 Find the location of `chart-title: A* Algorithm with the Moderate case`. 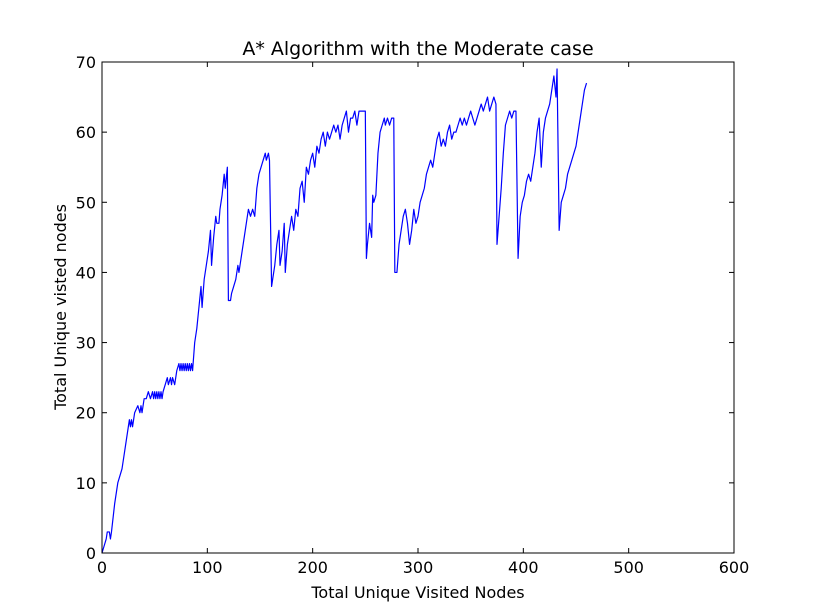

chart-title: A* Algorithm with the Moderate case is located at coordinates (417, 49).